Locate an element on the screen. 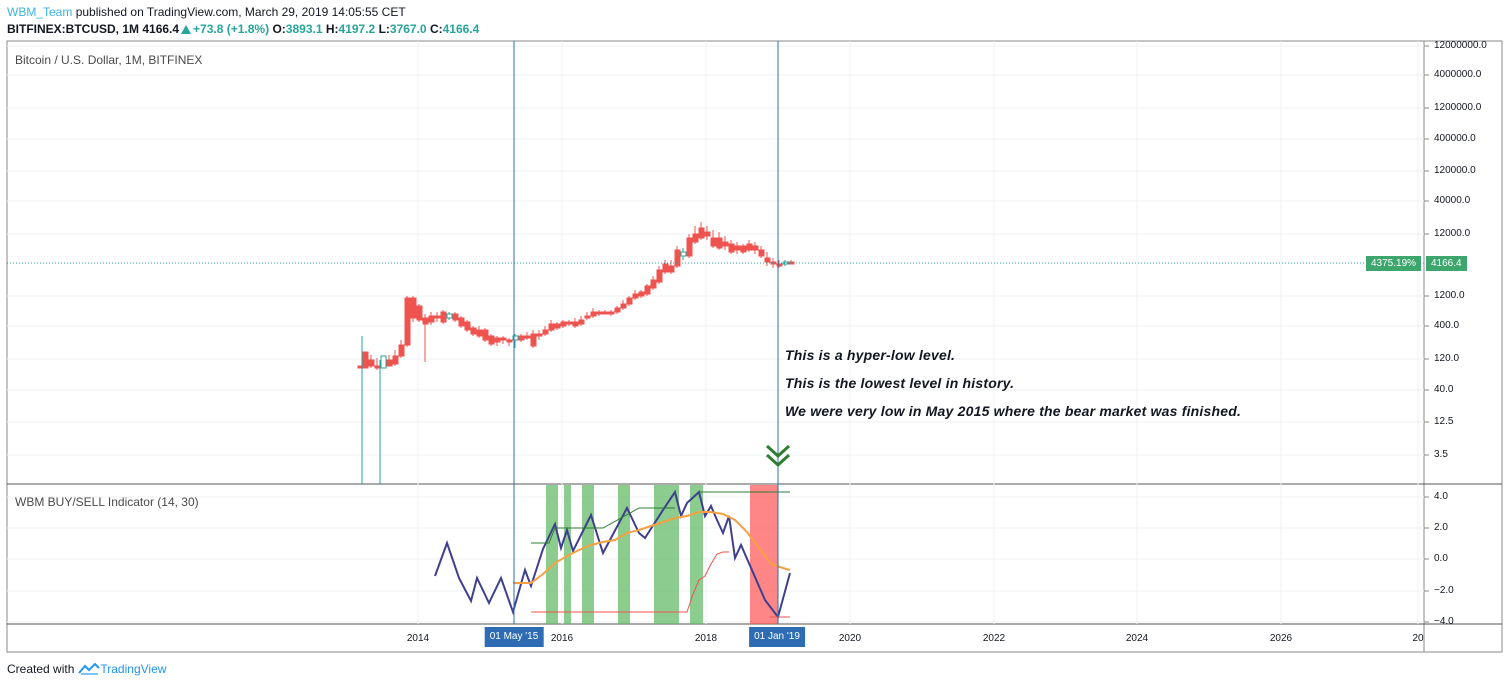 The image size is (1508, 688). price-tick-label: 40.0 is located at coordinates (1444, 389).